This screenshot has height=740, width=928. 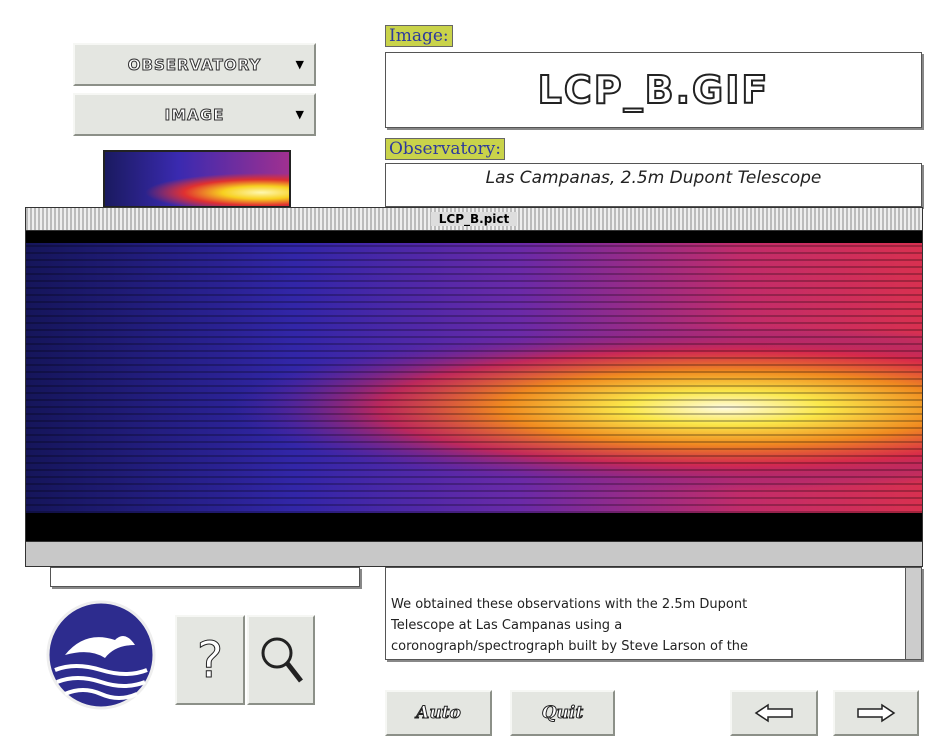 I want to click on hidden-field, so click(x=205, y=577).